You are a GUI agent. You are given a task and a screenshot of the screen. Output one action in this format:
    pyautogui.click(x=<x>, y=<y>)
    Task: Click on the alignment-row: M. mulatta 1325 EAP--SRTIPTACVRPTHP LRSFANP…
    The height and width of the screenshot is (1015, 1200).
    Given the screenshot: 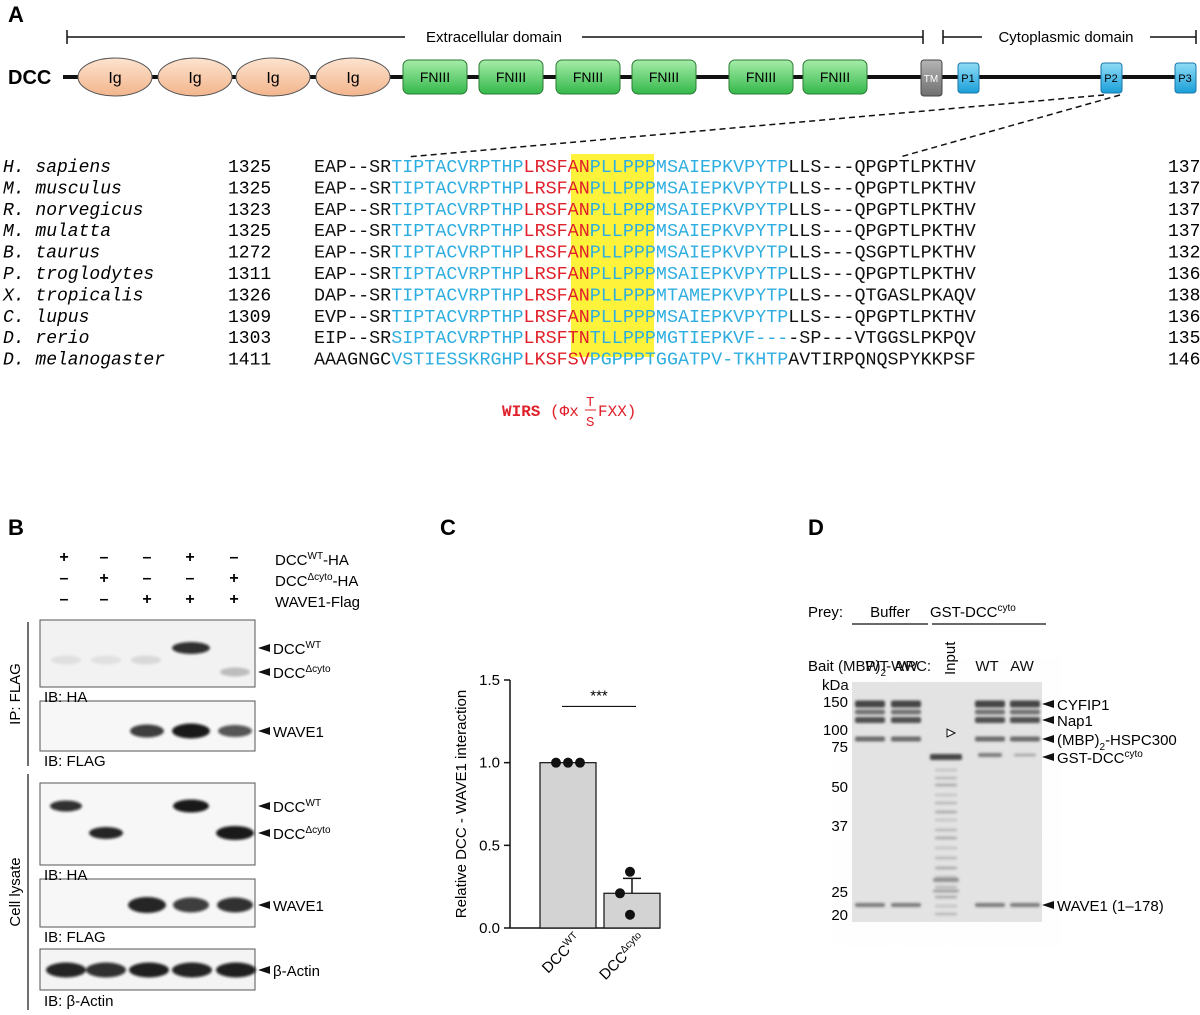 What is the action you would take?
    pyautogui.click(x=601, y=232)
    